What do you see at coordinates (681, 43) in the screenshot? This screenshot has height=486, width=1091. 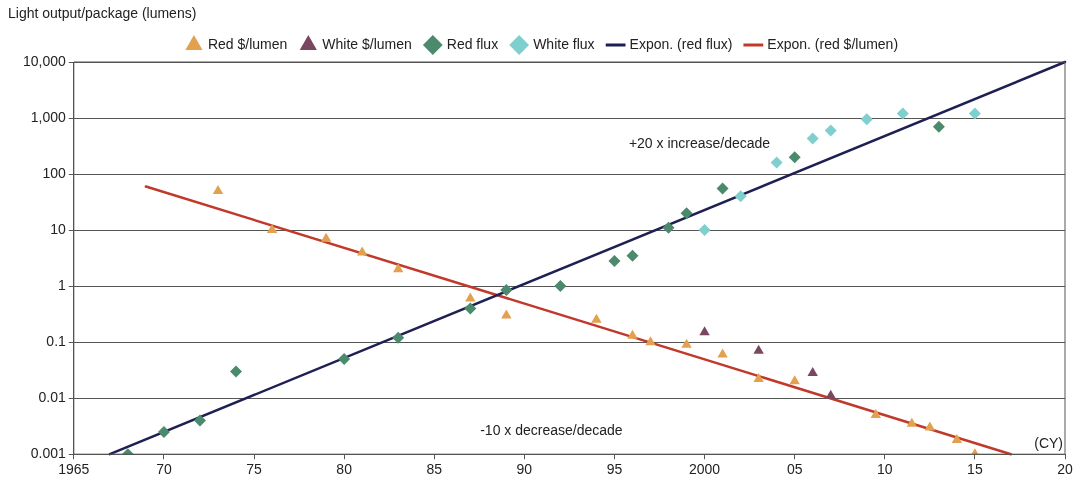 I see `legend-label: Expon. (red flux)` at bounding box center [681, 43].